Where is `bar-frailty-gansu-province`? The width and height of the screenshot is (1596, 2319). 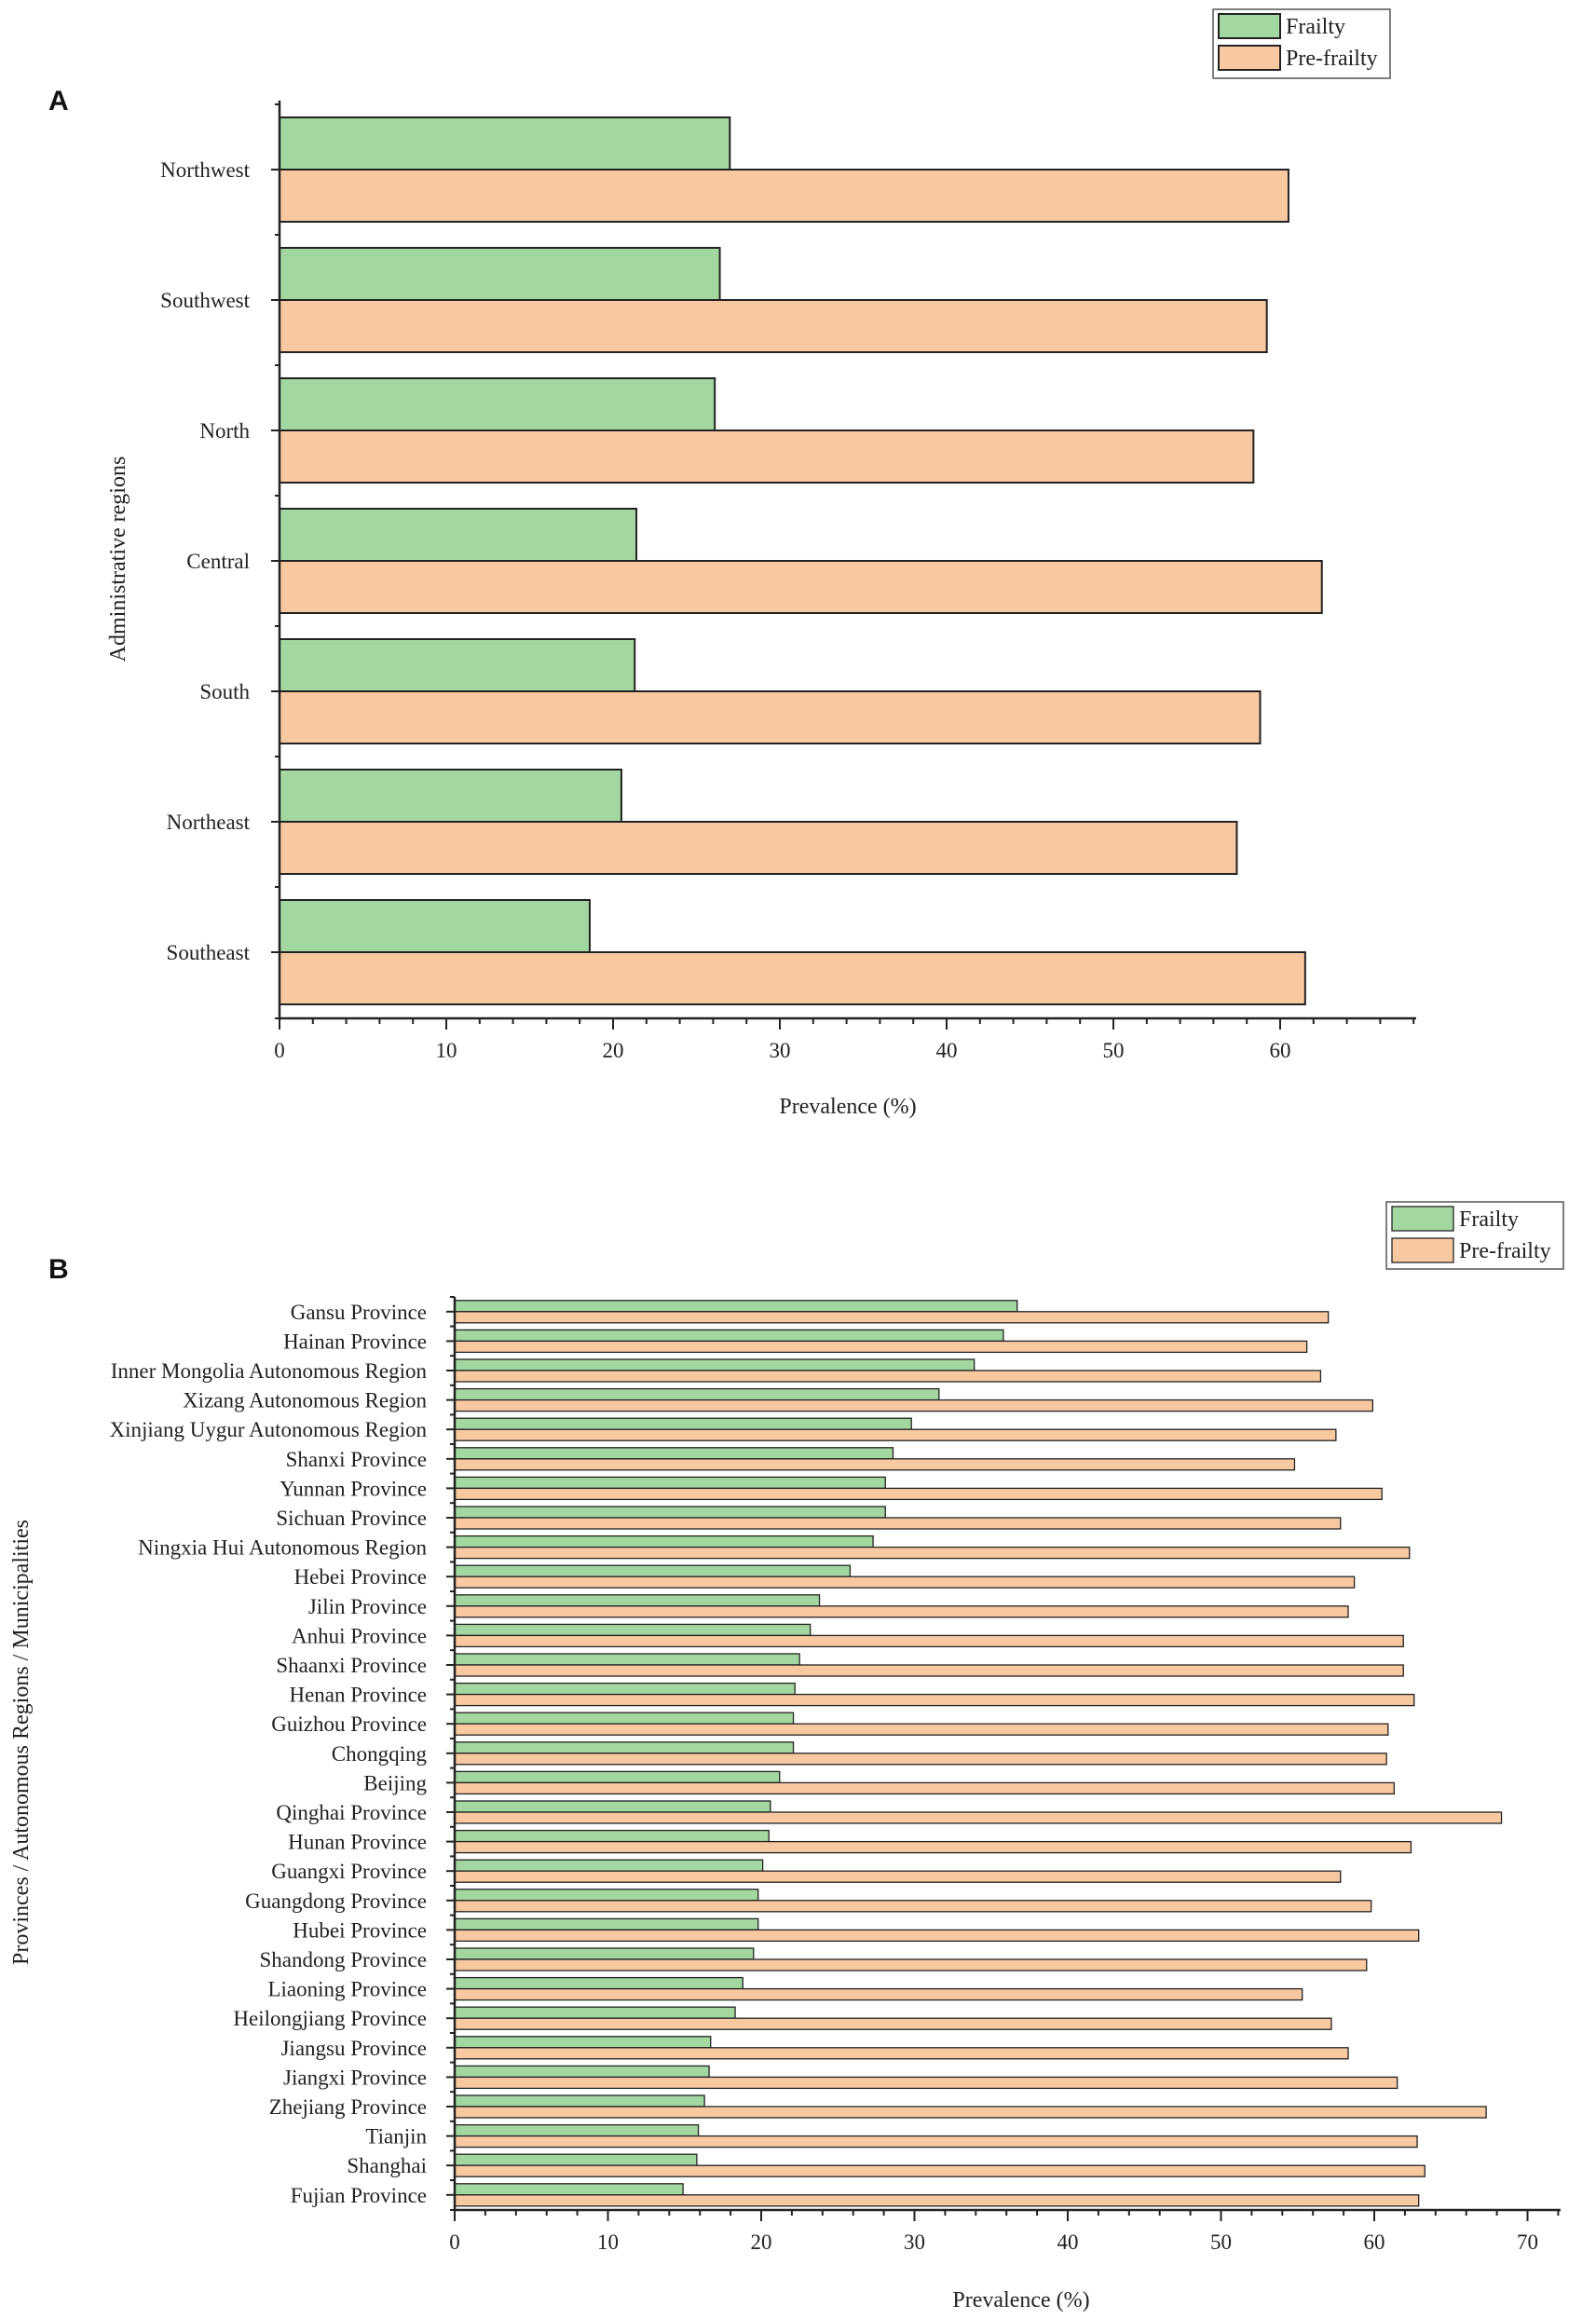
bar-frailty-gansu-province is located at coordinates (736, 1306).